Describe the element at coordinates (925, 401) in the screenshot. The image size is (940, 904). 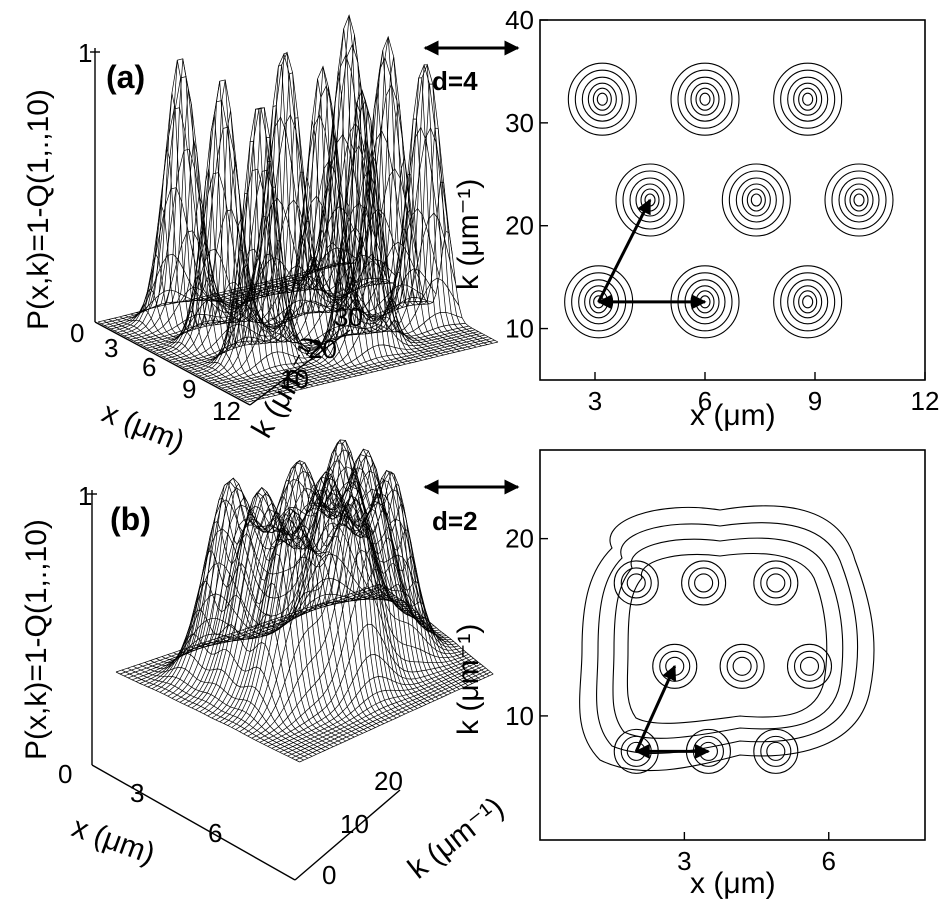
I see `contour-xtick-label: 12` at that location.